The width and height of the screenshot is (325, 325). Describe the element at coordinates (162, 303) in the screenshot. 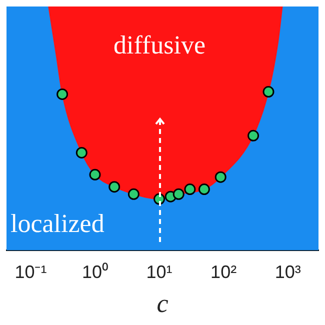

I see `x-axis-title: c` at that location.